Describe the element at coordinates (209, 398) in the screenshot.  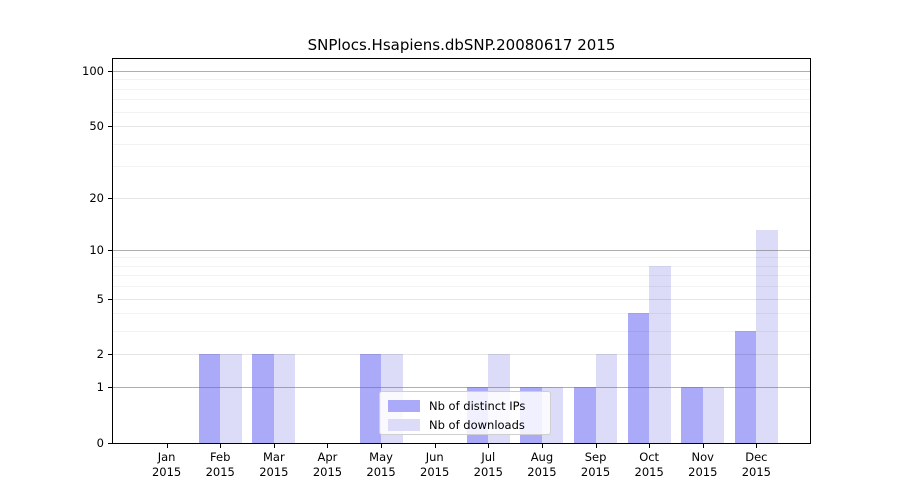
I see `bar-ips-feb` at that location.